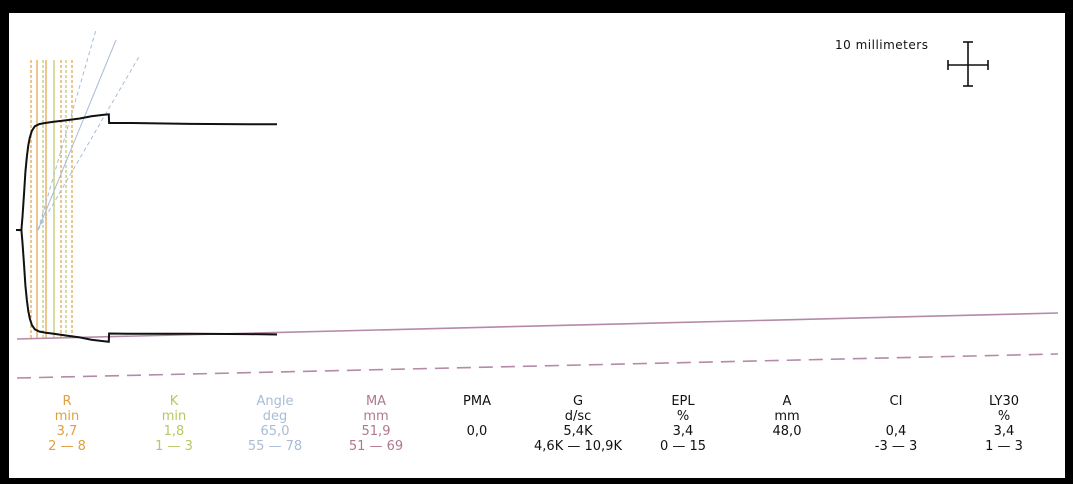 The width and height of the screenshot is (1073, 484). Describe the element at coordinates (787, 446) in the screenshot. I see `param-a-range` at that location.